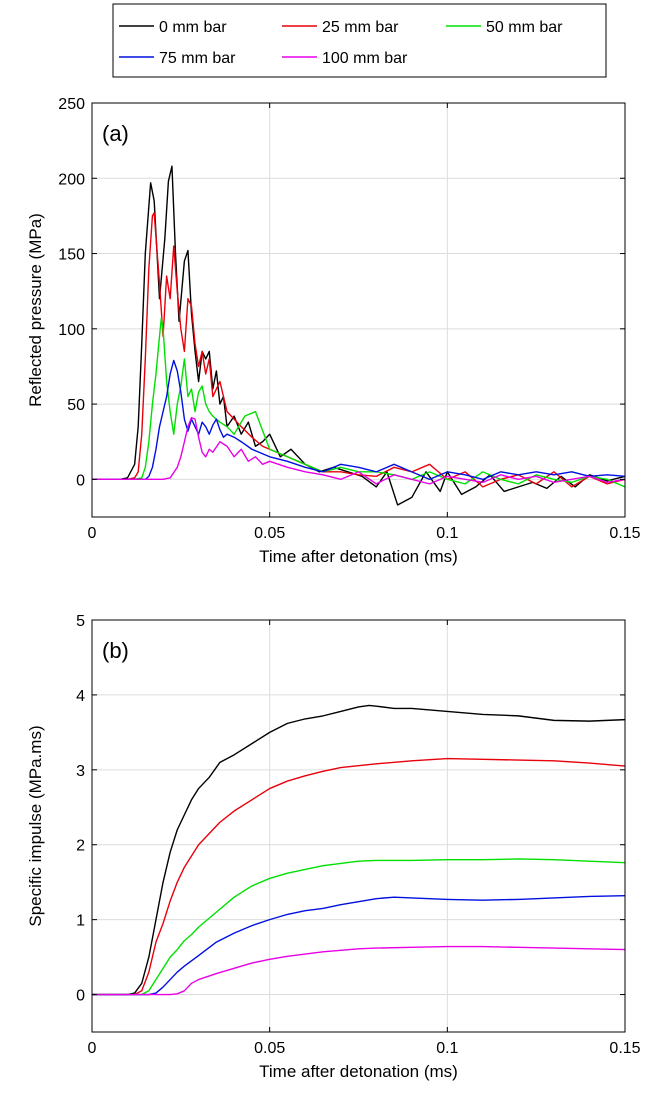  Describe the element at coordinates (71, 179) in the screenshot. I see `y-tick-label: 200` at that location.